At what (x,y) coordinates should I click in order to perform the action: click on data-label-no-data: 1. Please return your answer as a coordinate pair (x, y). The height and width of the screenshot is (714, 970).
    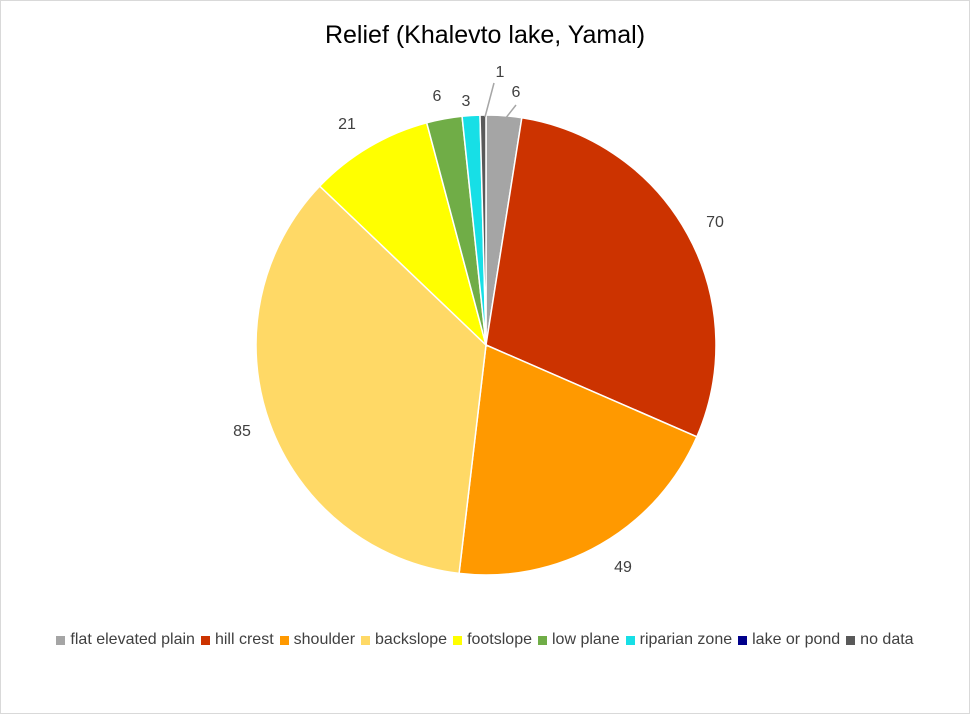
    Looking at the image, I should click on (500, 72).